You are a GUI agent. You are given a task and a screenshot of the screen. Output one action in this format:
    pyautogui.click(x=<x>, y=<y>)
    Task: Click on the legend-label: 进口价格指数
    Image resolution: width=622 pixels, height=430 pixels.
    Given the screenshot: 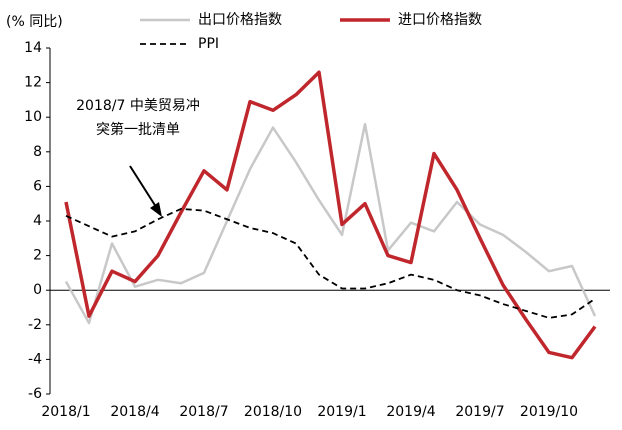 What is the action you would take?
    pyautogui.click(x=440, y=20)
    